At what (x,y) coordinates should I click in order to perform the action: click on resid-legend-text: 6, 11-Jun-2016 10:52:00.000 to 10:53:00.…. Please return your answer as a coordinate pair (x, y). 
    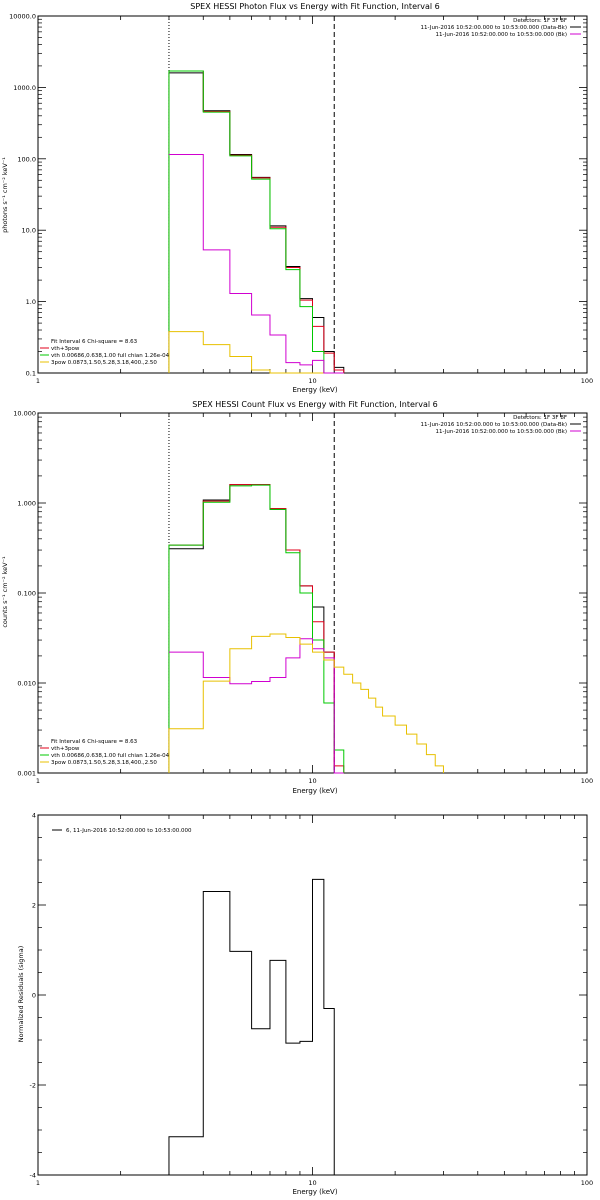
    Looking at the image, I should click on (129, 831).